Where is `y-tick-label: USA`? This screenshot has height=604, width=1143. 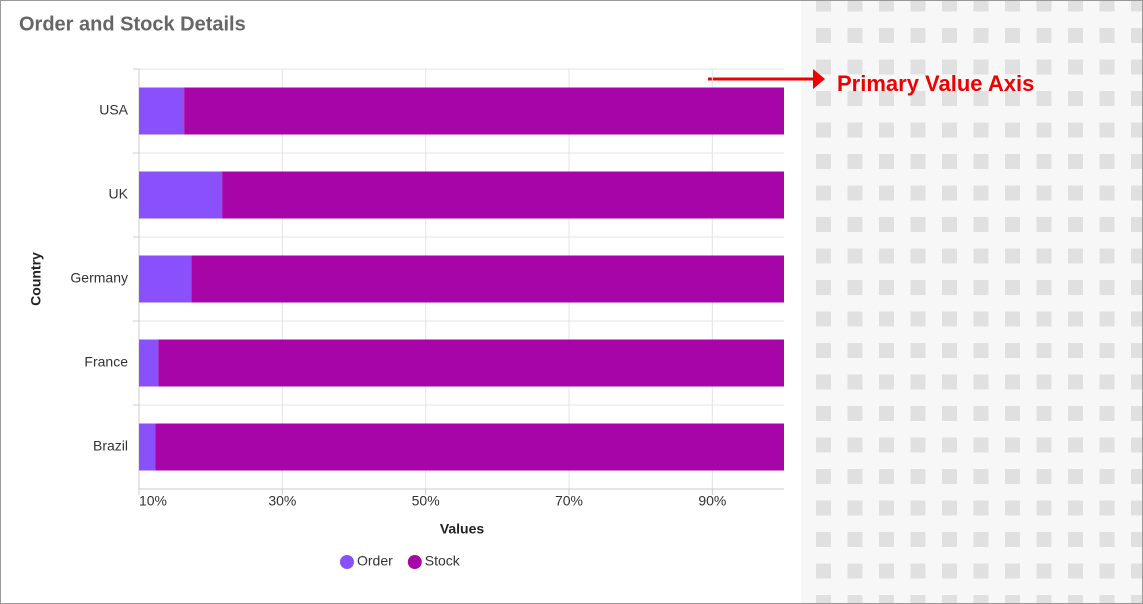 y-tick-label: USA is located at coordinates (113, 110).